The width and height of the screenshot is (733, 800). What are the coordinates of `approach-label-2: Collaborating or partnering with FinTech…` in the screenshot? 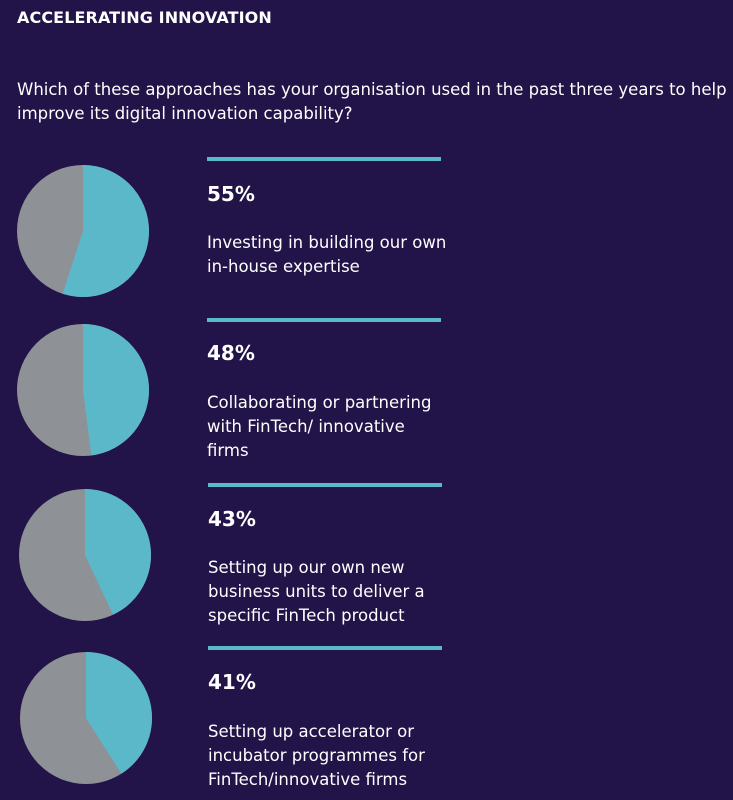 It's located at (319, 426).